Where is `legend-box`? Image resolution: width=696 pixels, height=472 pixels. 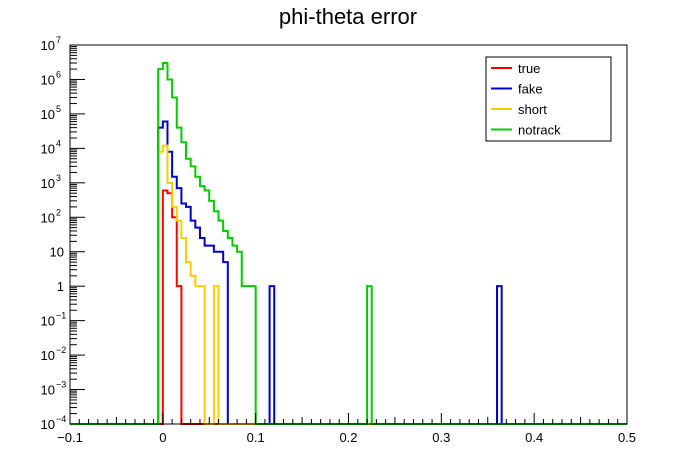
legend-box is located at coordinates (548, 99).